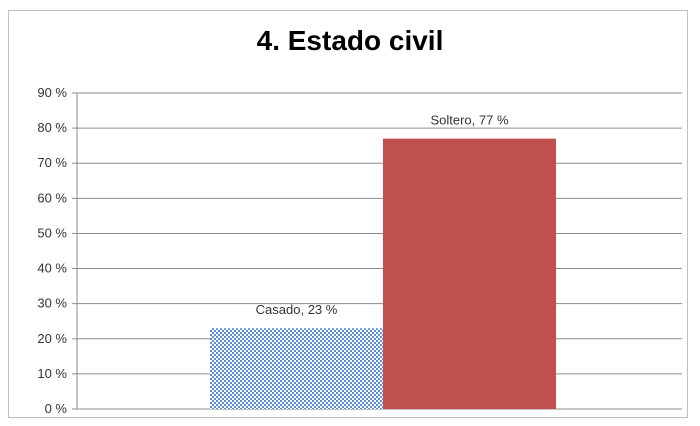 The image size is (700, 426). What do you see at coordinates (52, 303) in the screenshot?
I see `y-tick-label: 30 %` at bounding box center [52, 303].